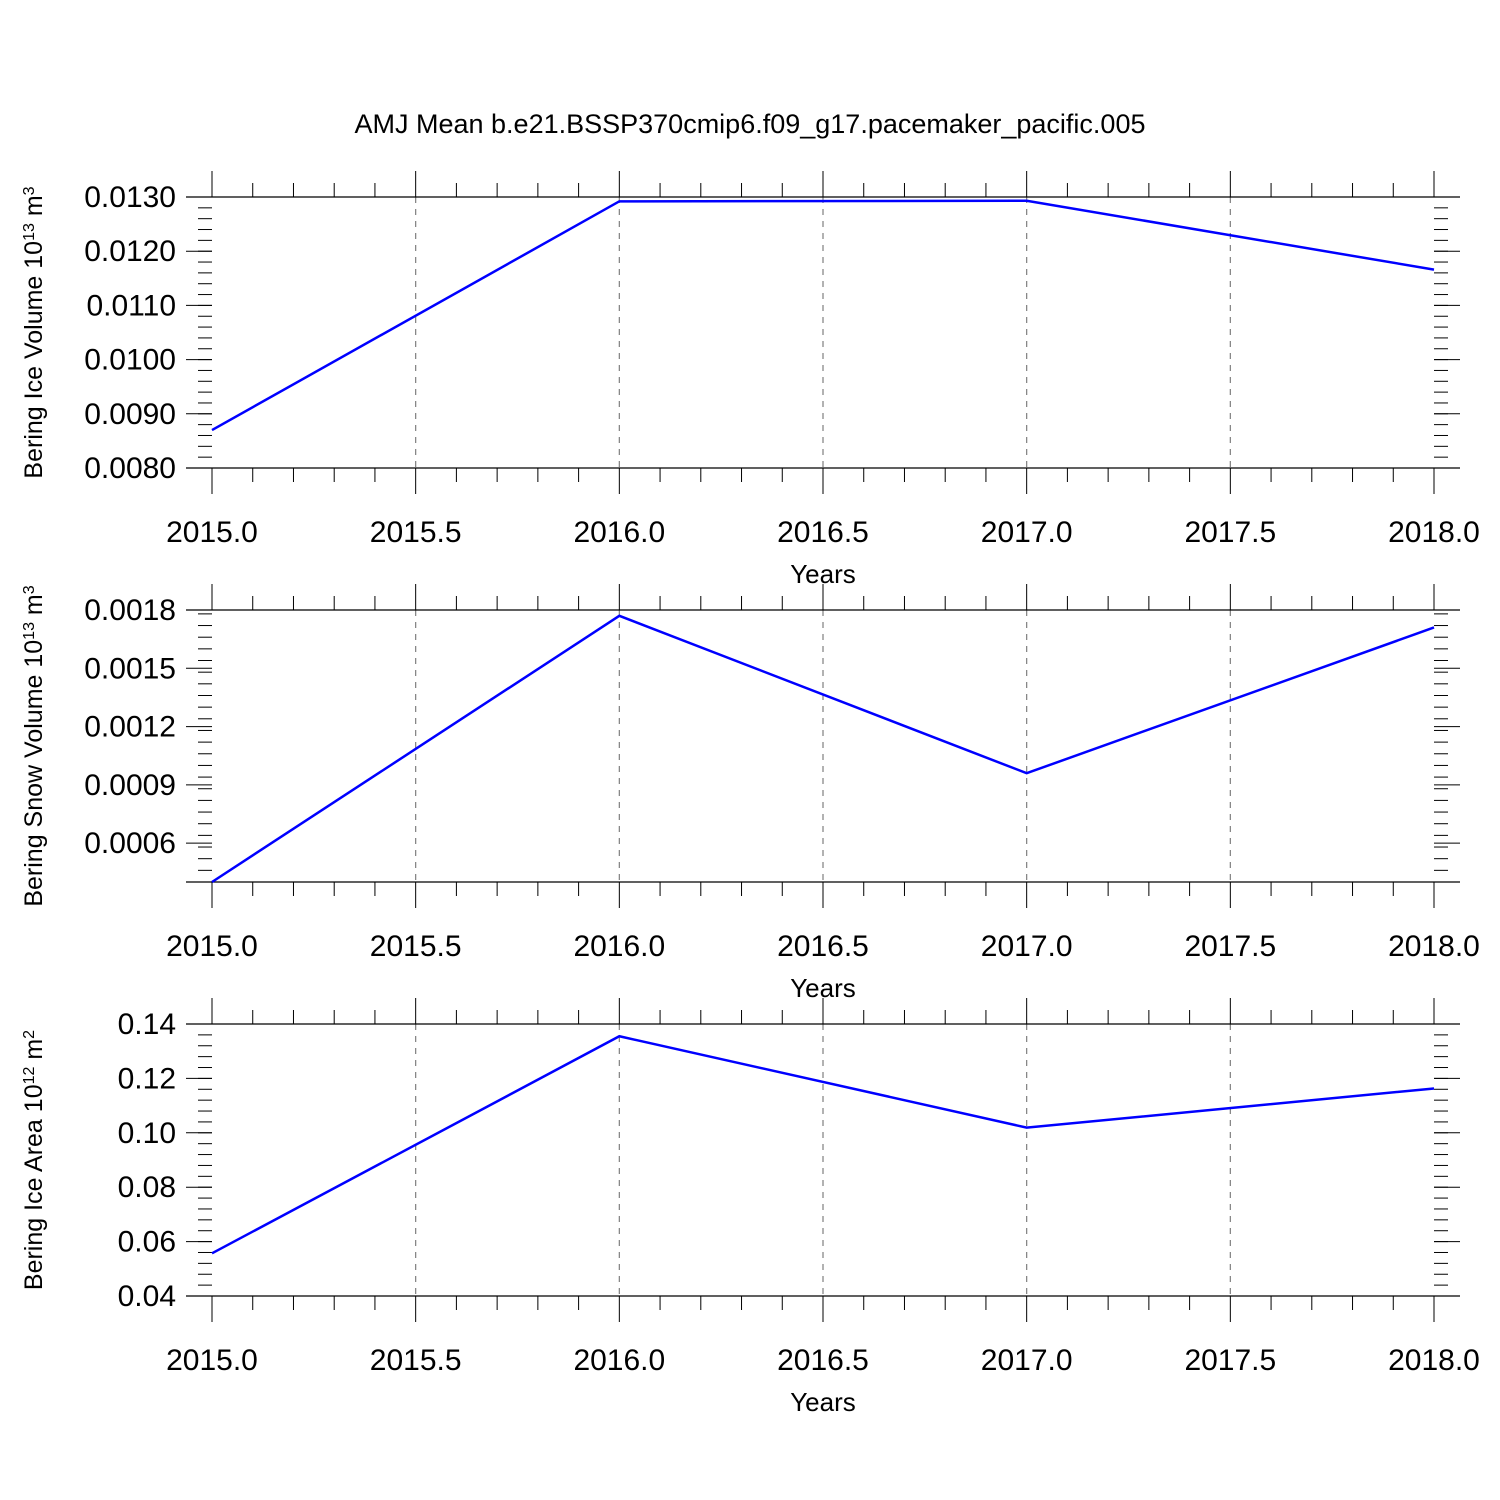 The image size is (1500, 1500). I want to click on y-axis-label: Bering Snow Volume 1013 m3, so click(34, 745).